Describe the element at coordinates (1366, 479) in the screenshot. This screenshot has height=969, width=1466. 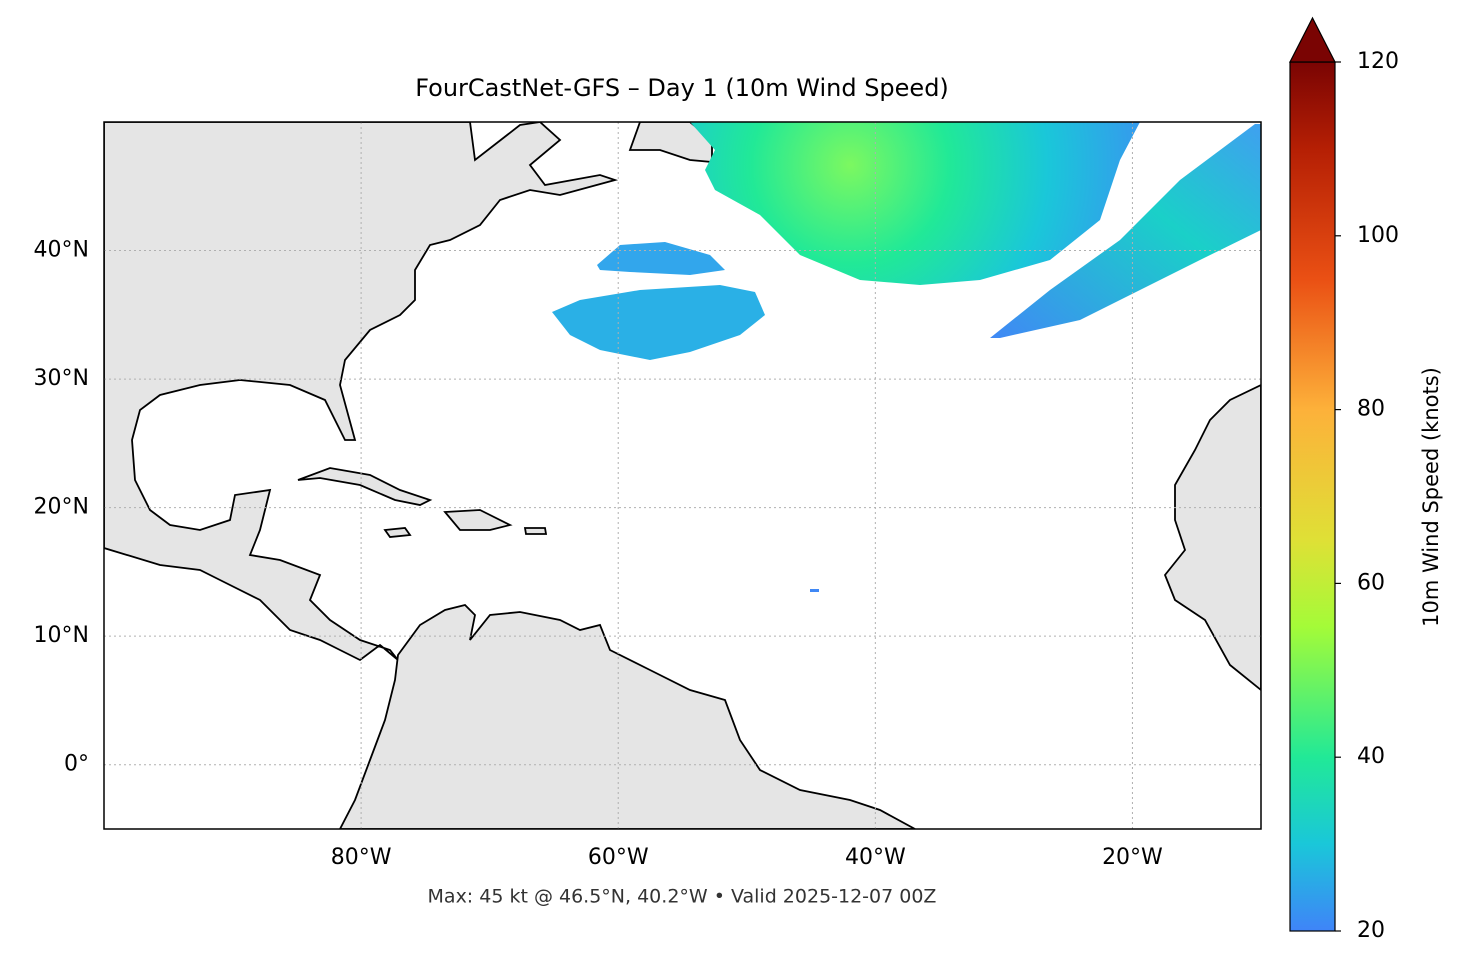
I see `colorbar: 10m Wind Speed (knots) 20 40 60 80 100 120` at that location.